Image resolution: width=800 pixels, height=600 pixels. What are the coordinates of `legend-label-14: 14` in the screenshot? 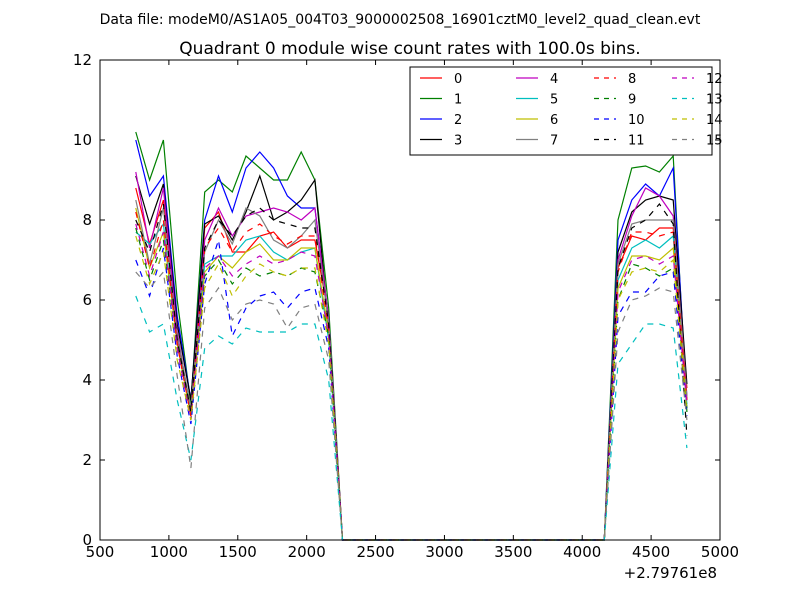 It's located at (714, 120).